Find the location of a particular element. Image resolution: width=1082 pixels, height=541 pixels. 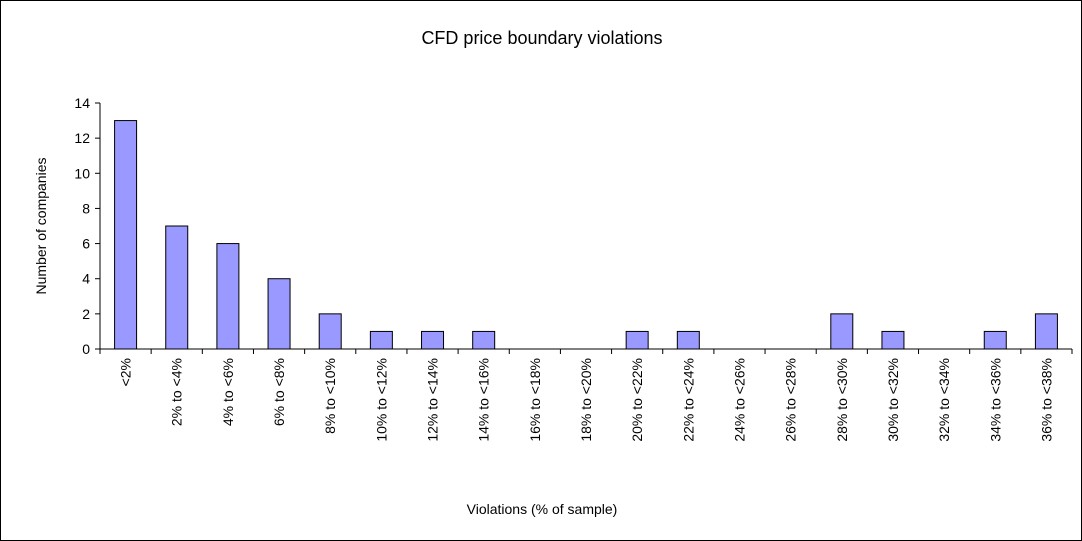

y-tick-label: 0 is located at coordinates (86, 349).